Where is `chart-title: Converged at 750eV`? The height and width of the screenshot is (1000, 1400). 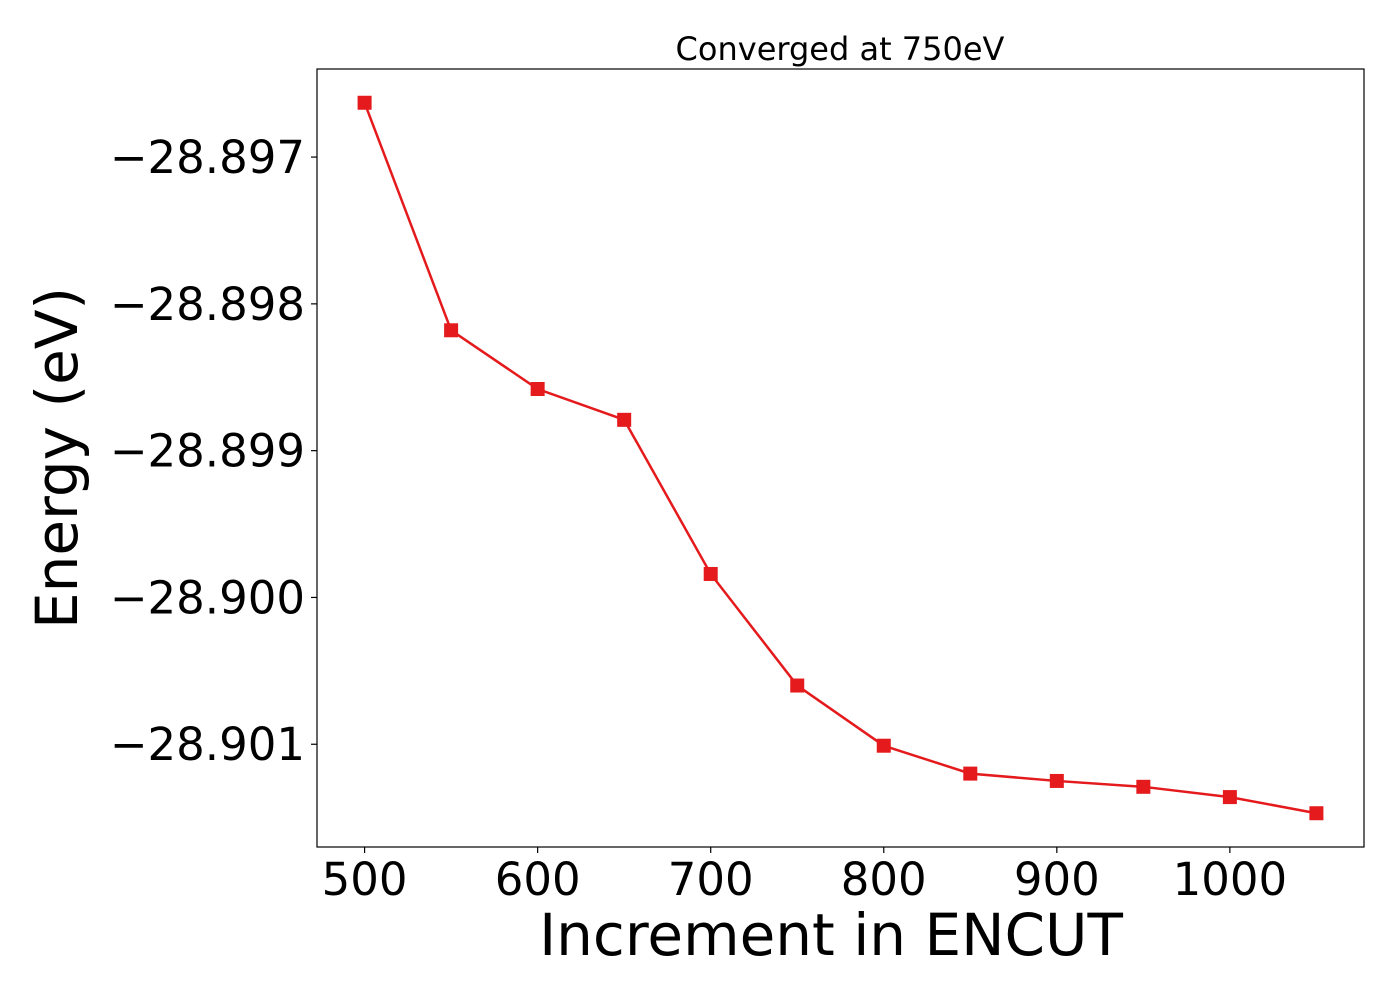
chart-title: Converged at 750eV is located at coordinates (840, 49).